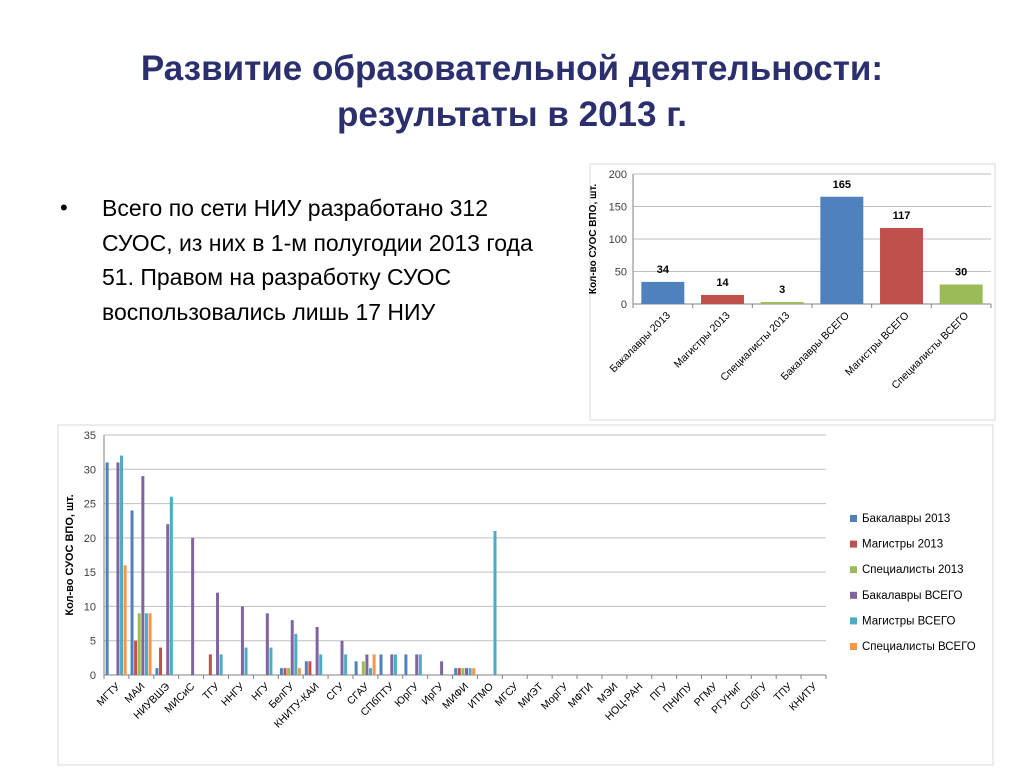 The height and width of the screenshot is (768, 1024). What do you see at coordinates (908, 621) in the screenshot?
I see `legend-entry: Магистры ВСЕГО` at bounding box center [908, 621].